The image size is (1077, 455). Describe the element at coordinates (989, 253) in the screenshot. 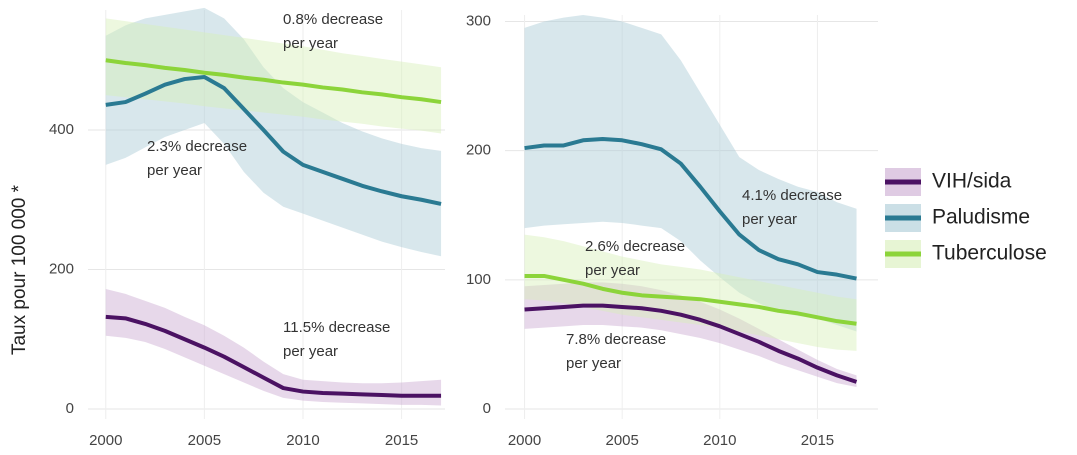

I see `legend-label: Tuberculose` at that location.